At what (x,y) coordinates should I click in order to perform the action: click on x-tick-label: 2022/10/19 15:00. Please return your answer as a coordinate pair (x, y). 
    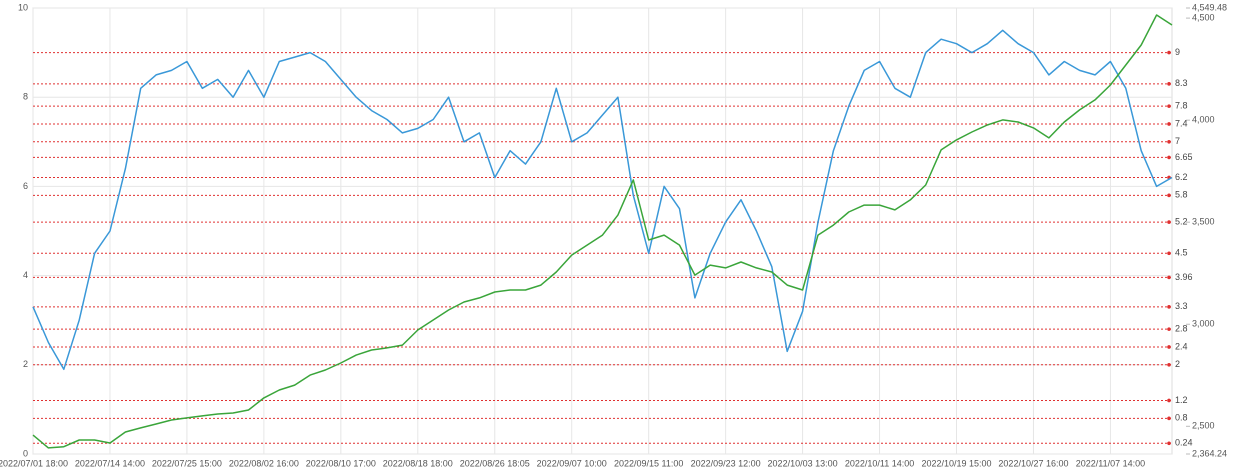
    Looking at the image, I should click on (956, 463).